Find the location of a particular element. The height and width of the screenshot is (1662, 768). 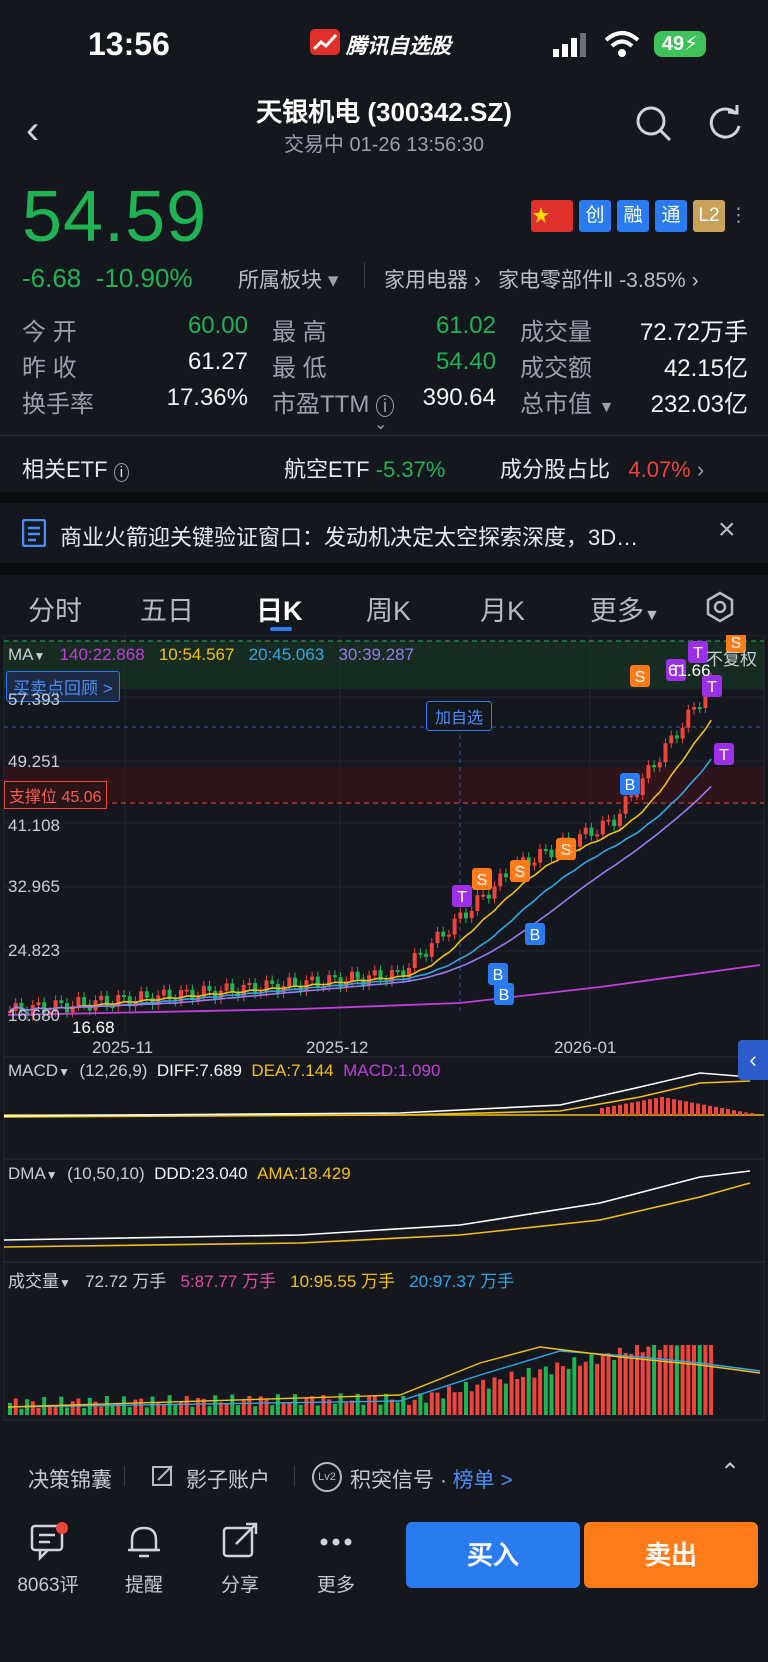

tag-chuang: 创 is located at coordinates (595, 216).